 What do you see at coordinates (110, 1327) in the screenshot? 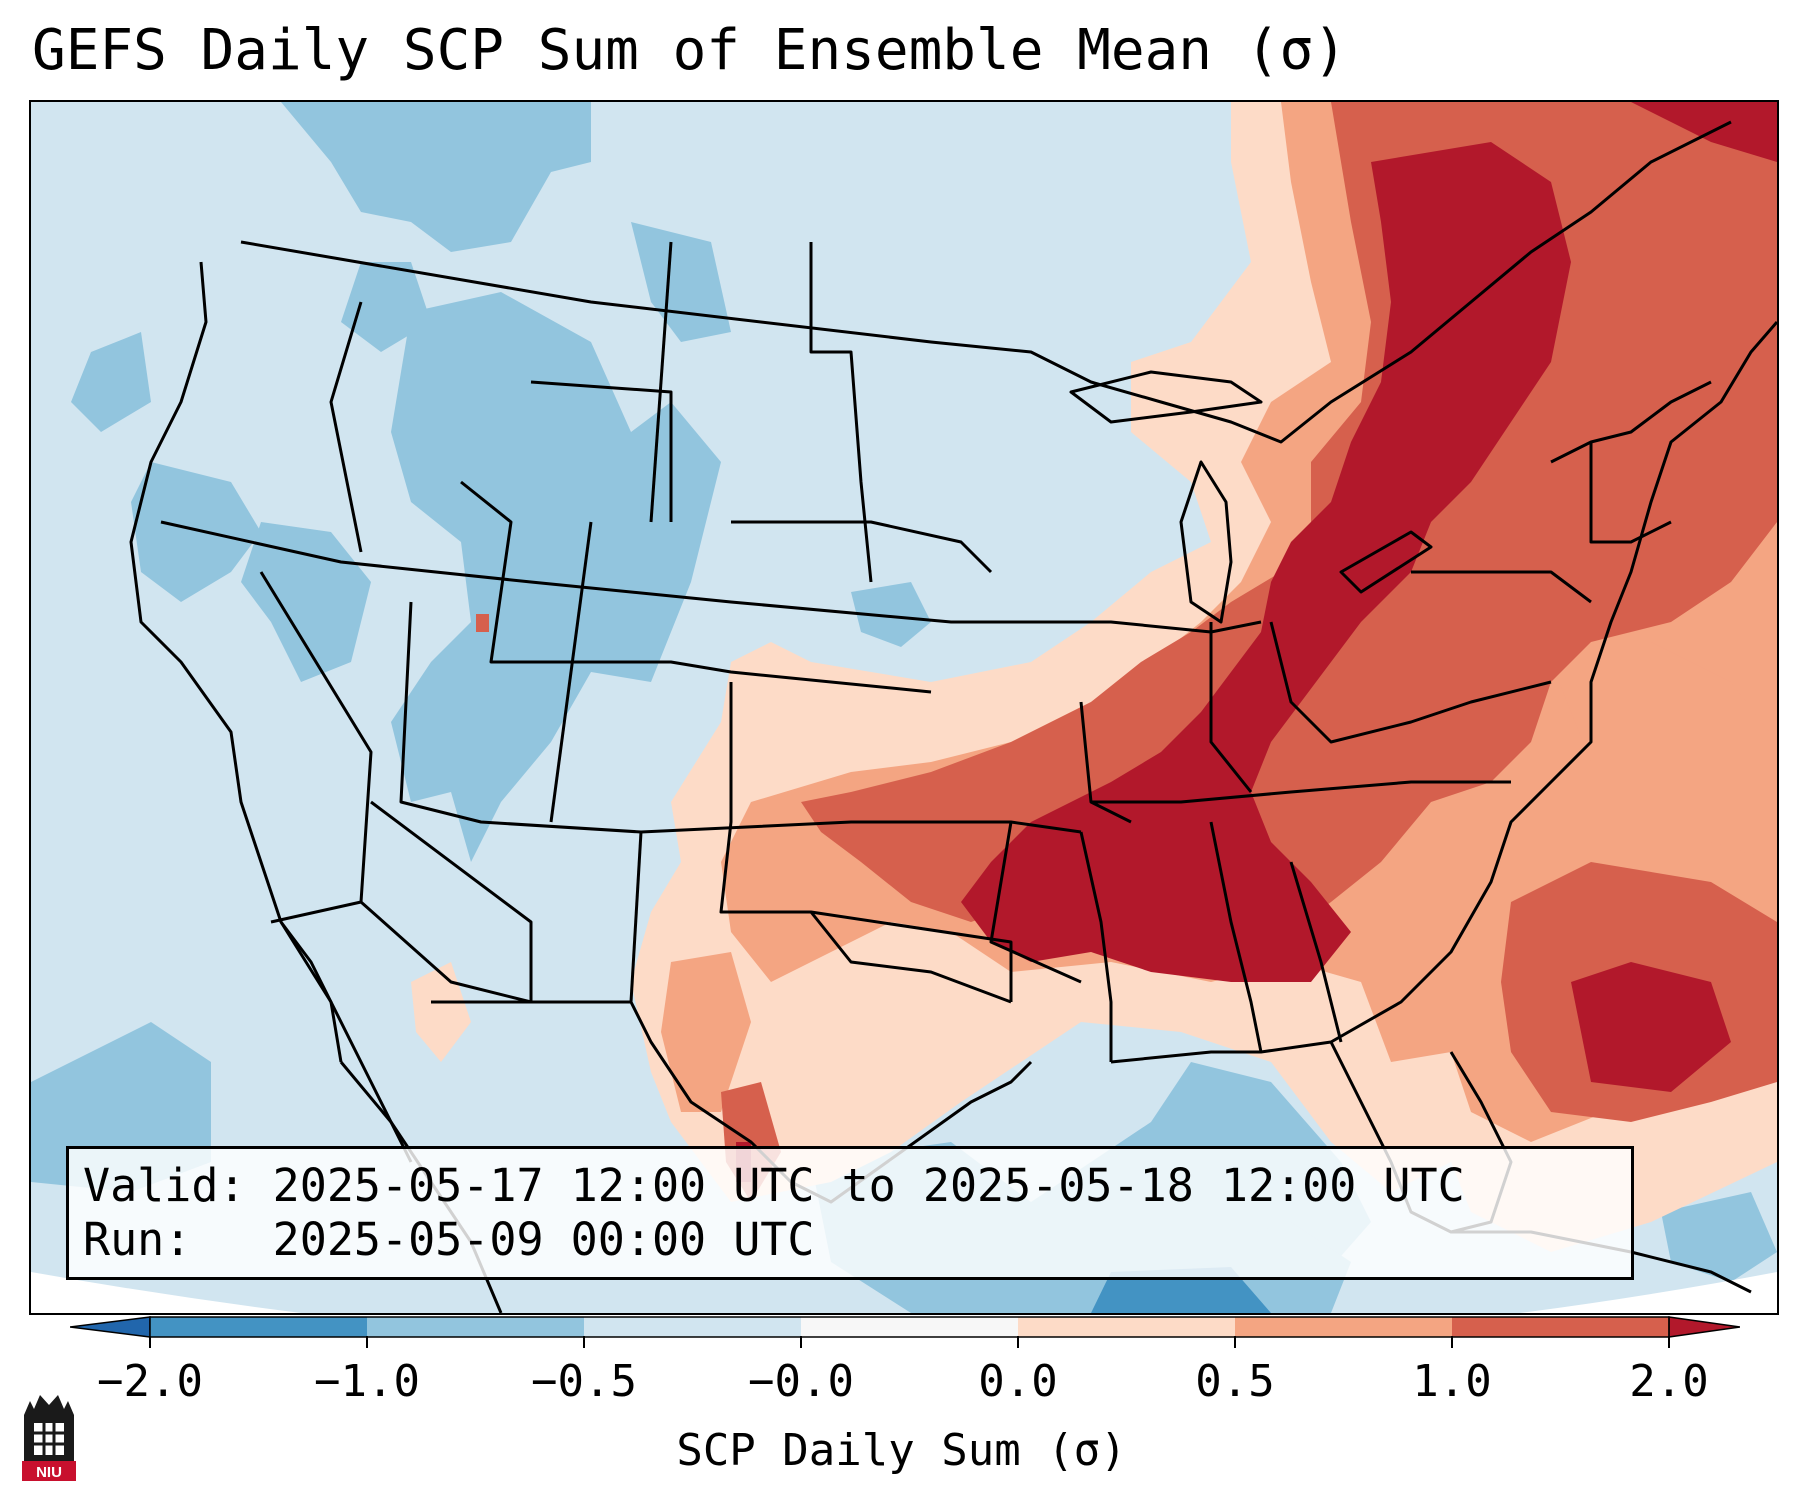
I see `colorbar-extend-low` at bounding box center [110, 1327].